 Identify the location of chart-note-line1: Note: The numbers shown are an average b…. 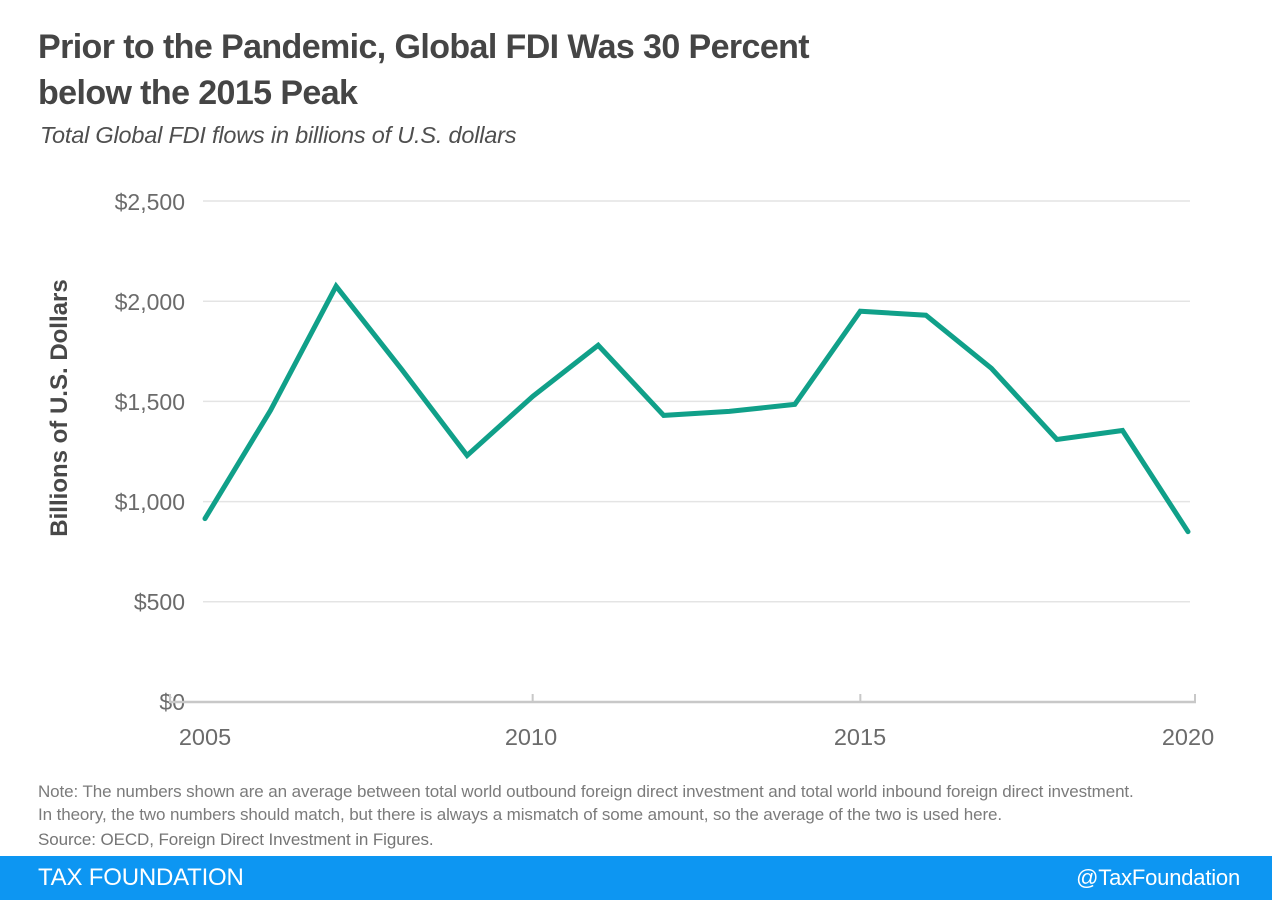
(586, 791).